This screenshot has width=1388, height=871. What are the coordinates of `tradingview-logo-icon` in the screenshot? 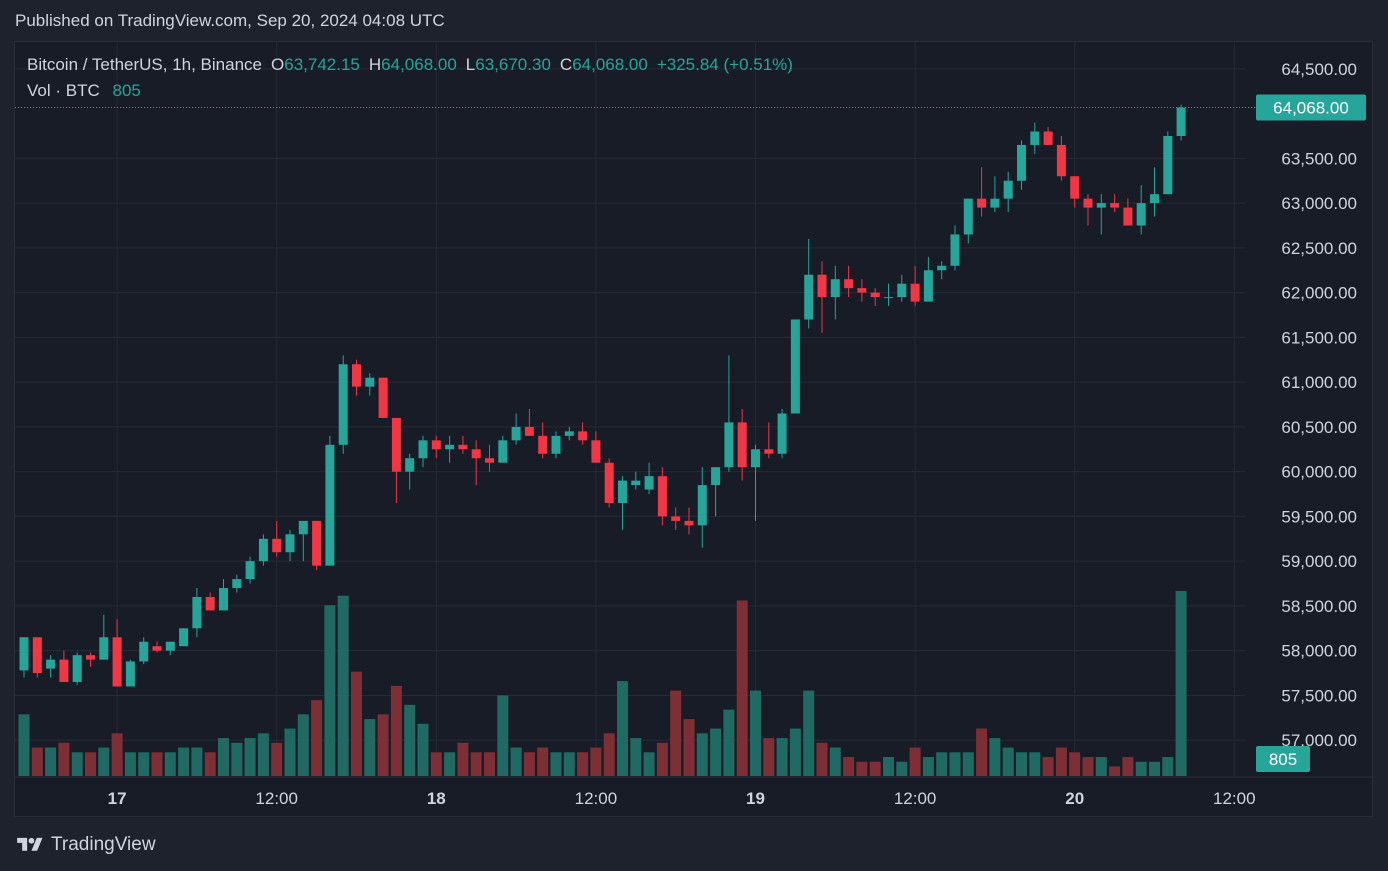 It's located at (30, 844).